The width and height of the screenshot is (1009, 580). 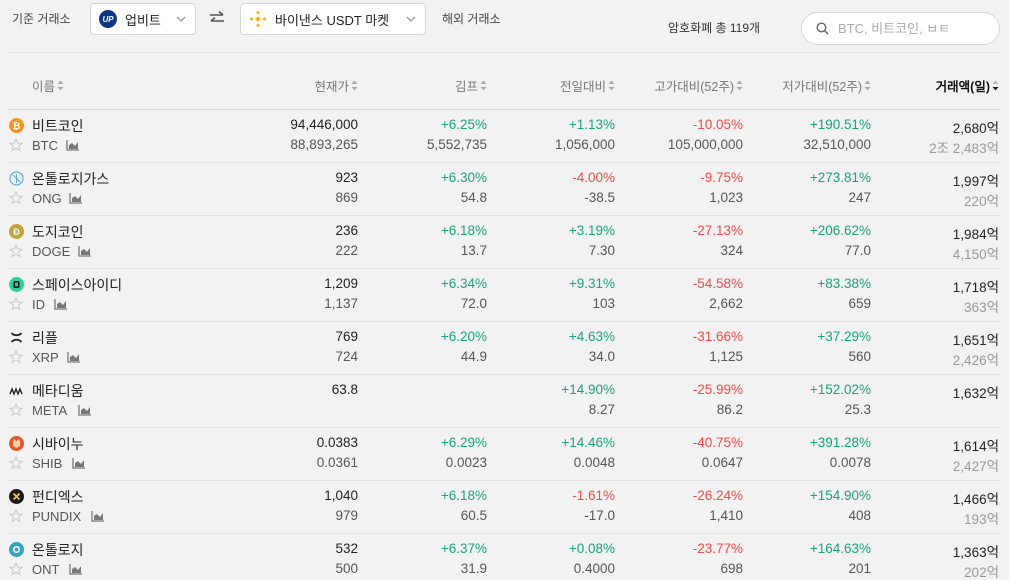 What do you see at coordinates (474, 515) in the screenshot?
I see `kimchi-premium-diff: 60.5` at bounding box center [474, 515].